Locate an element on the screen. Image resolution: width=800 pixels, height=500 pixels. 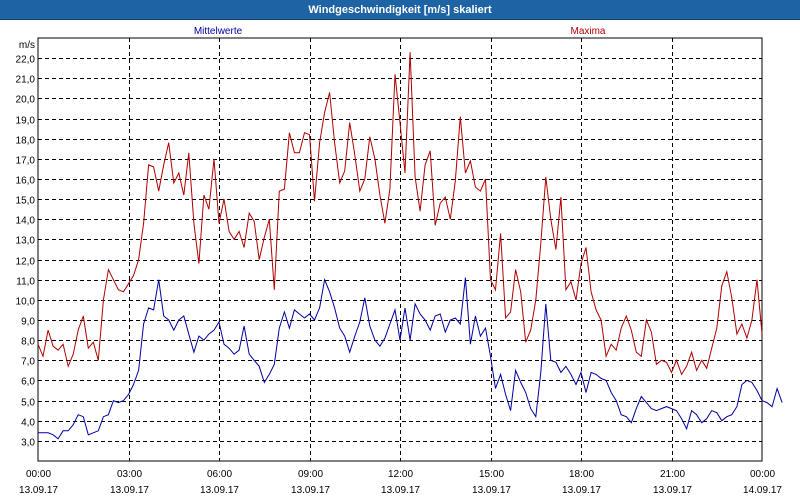
y-tick-label: 17,0 is located at coordinates (26, 161).